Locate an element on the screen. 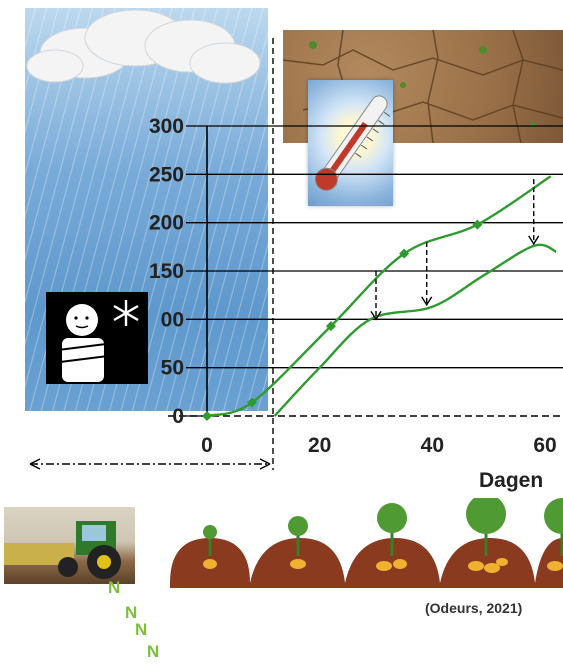 Image resolution: width=563 pixels, height=671 pixels. y-tick-label: 200 is located at coordinates (166, 223).